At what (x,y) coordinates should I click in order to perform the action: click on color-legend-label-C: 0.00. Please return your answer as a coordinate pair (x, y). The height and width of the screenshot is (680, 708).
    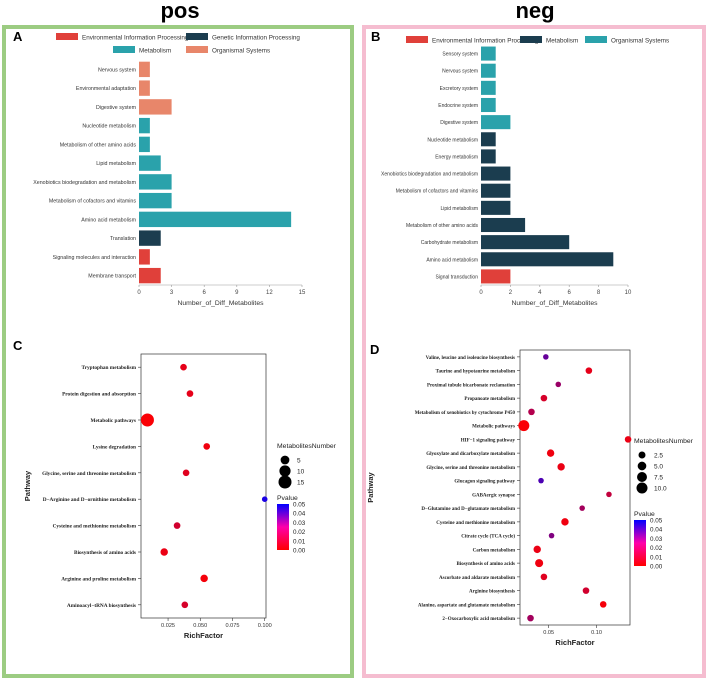
    Looking at the image, I should click on (299, 551).